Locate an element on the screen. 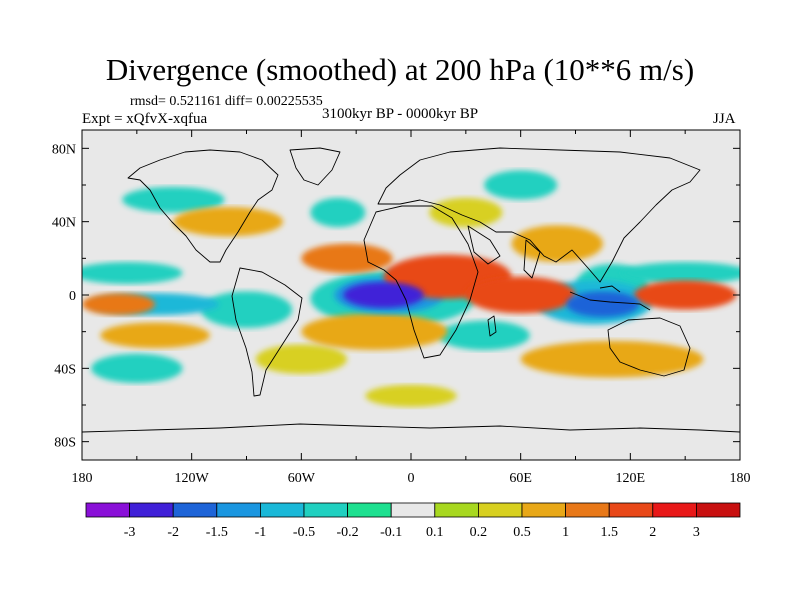 Image resolution: width=800 pixels, height=600 pixels. colorbar-label: 3 is located at coordinates (696, 532).